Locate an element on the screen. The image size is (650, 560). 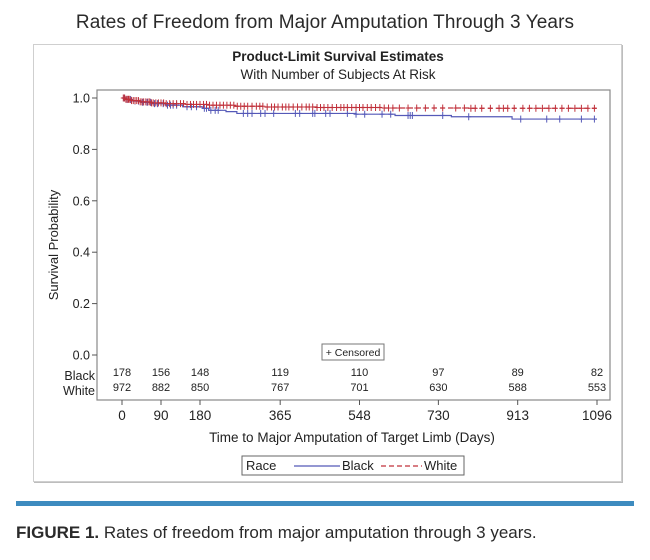
y-axis-label: Survival Probability is located at coordinates (53, 244).